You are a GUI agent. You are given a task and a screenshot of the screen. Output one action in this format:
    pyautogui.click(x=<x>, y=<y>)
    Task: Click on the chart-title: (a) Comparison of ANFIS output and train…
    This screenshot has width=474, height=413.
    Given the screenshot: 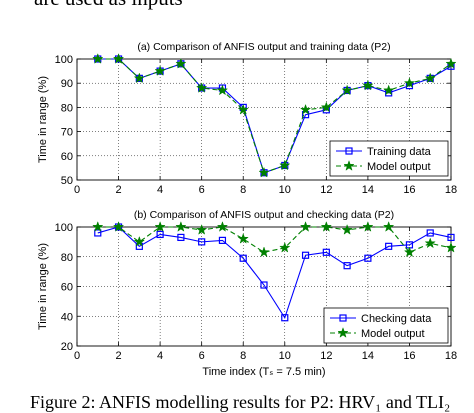 What is the action you would take?
    pyautogui.click(x=263, y=47)
    